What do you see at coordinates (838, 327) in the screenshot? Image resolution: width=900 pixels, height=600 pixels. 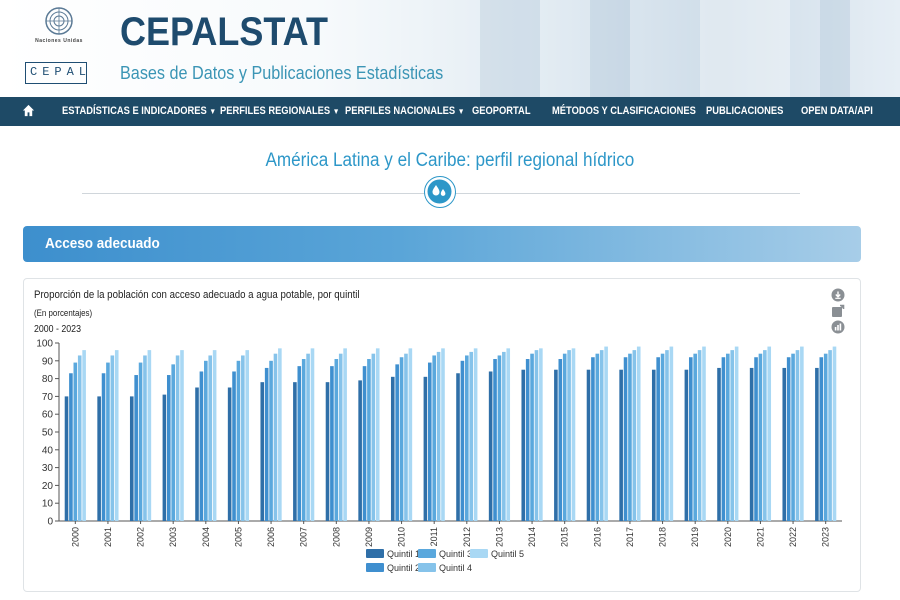 I see `bar-chart-icon` at bounding box center [838, 327].